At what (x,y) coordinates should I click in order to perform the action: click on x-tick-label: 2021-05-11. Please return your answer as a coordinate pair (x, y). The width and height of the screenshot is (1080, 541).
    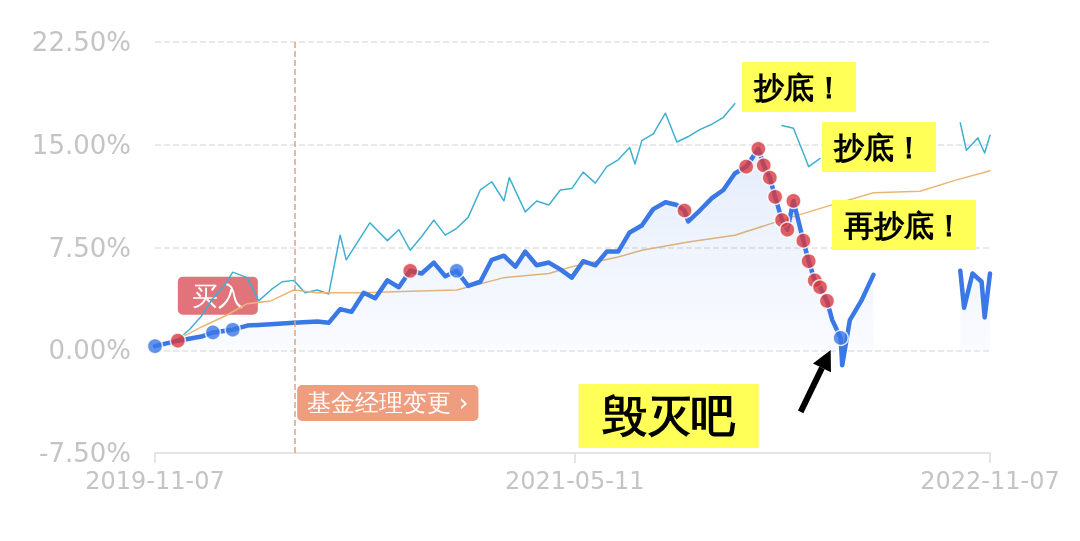
    Looking at the image, I should click on (575, 481).